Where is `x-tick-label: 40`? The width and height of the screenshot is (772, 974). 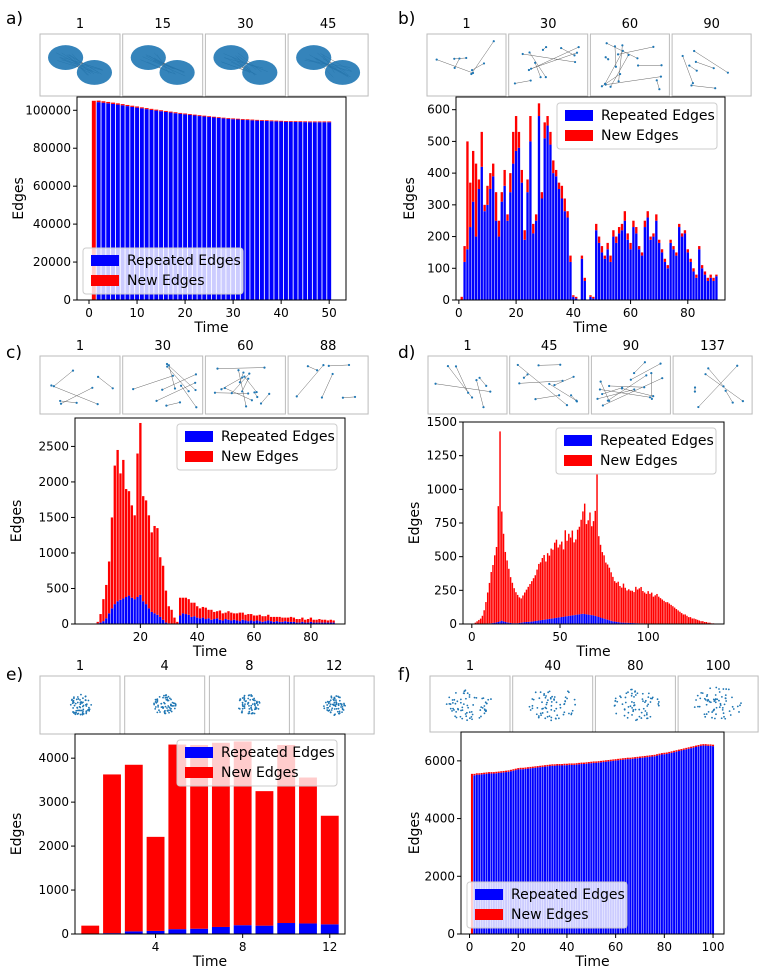
x-tick-label: 40 is located at coordinates (281, 313).